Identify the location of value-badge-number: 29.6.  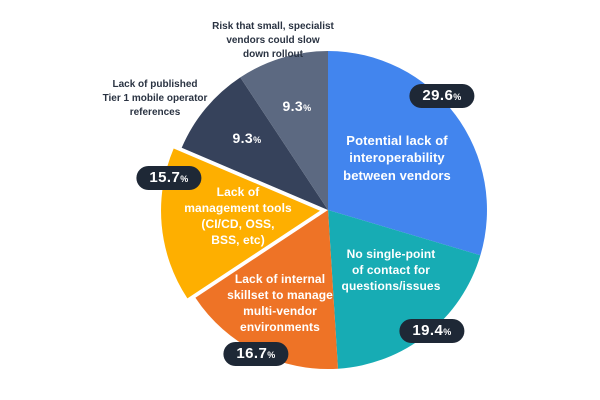
(438, 95).